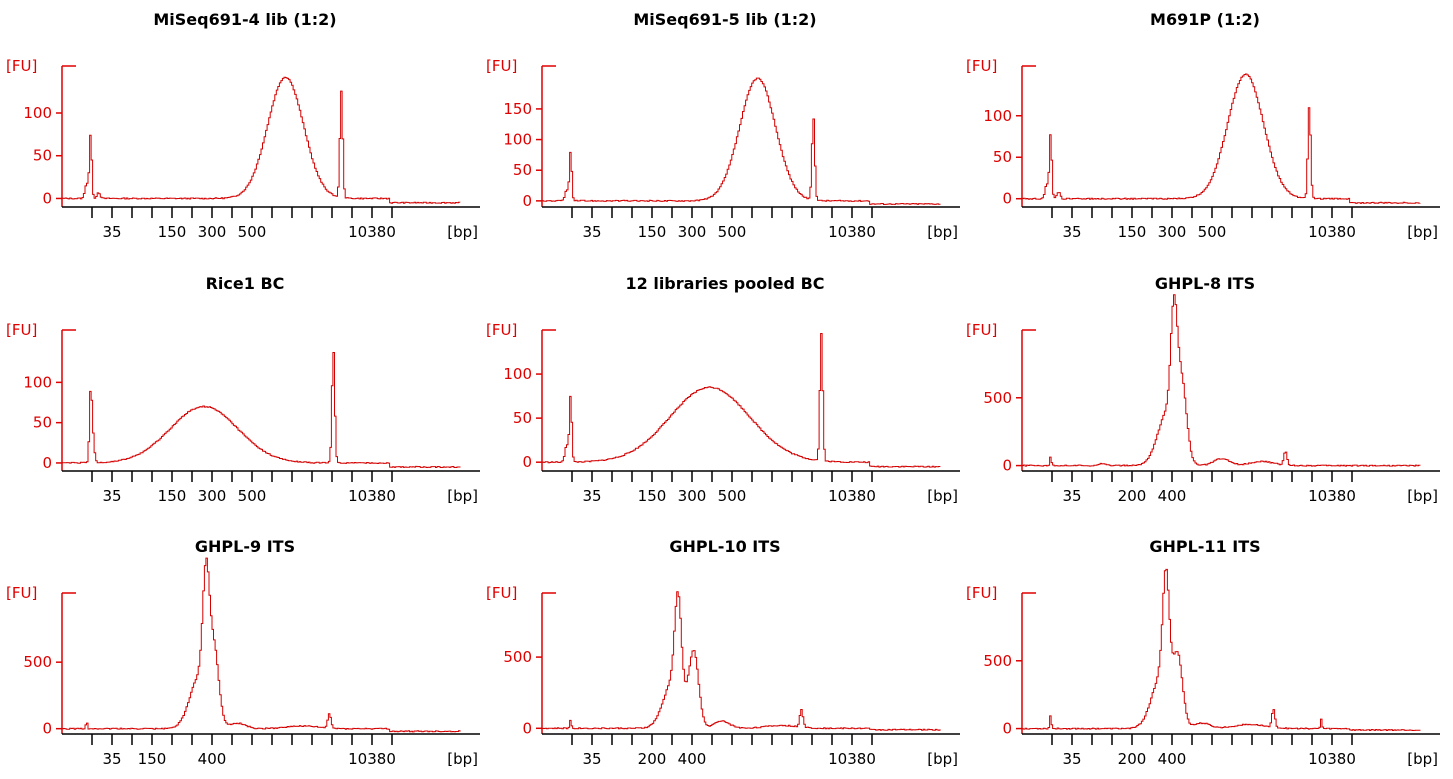 This screenshot has height=779, width=1453. Describe the element at coordinates (245, 546) in the screenshot. I see `chart-title: GHPL-9 ITS` at that location.